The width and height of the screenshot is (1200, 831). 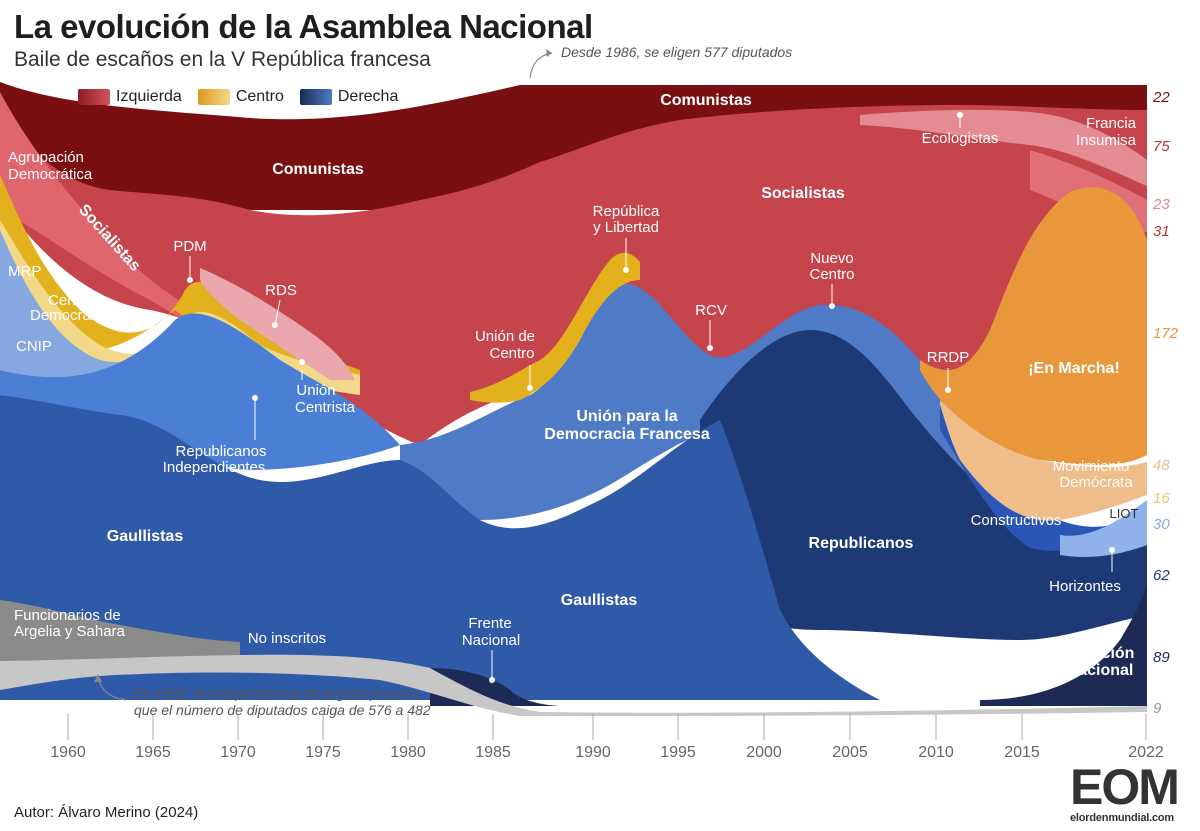 What do you see at coordinates (555, 327) in the screenshot?
I see `area-union-centro` at bounding box center [555, 327].